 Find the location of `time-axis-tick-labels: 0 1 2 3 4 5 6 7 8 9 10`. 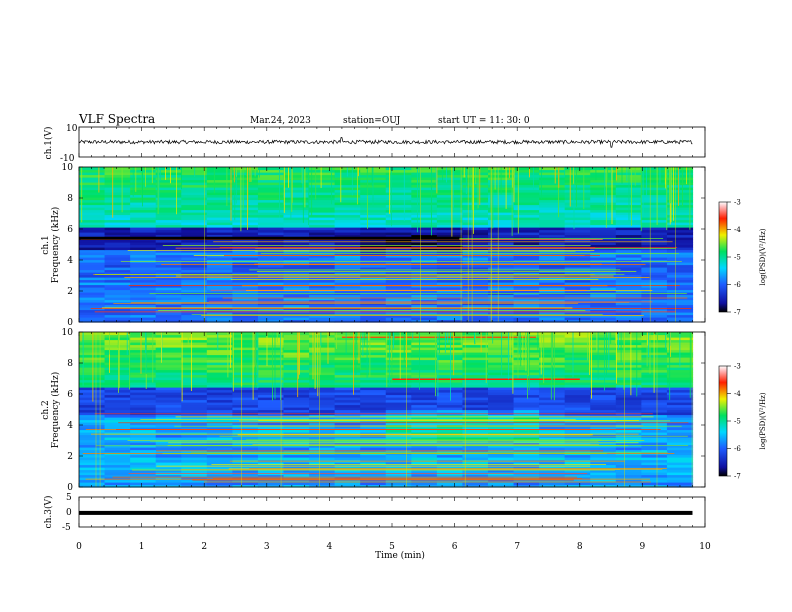

time-axis-tick-labels: 0 1 2 3 4 5 6 7 8 9 10 is located at coordinates (393, 547).